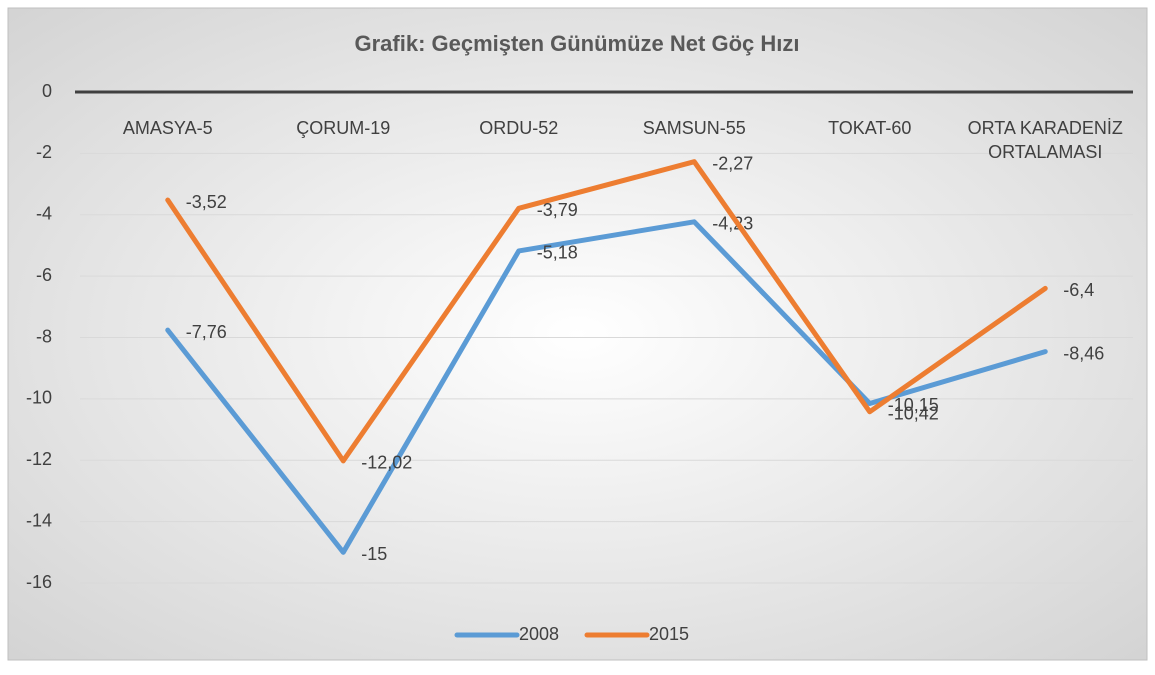 The width and height of the screenshot is (1155, 675). Describe the element at coordinates (44, 152) in the screenshot. I see `y-tick-label: -2` at that location.